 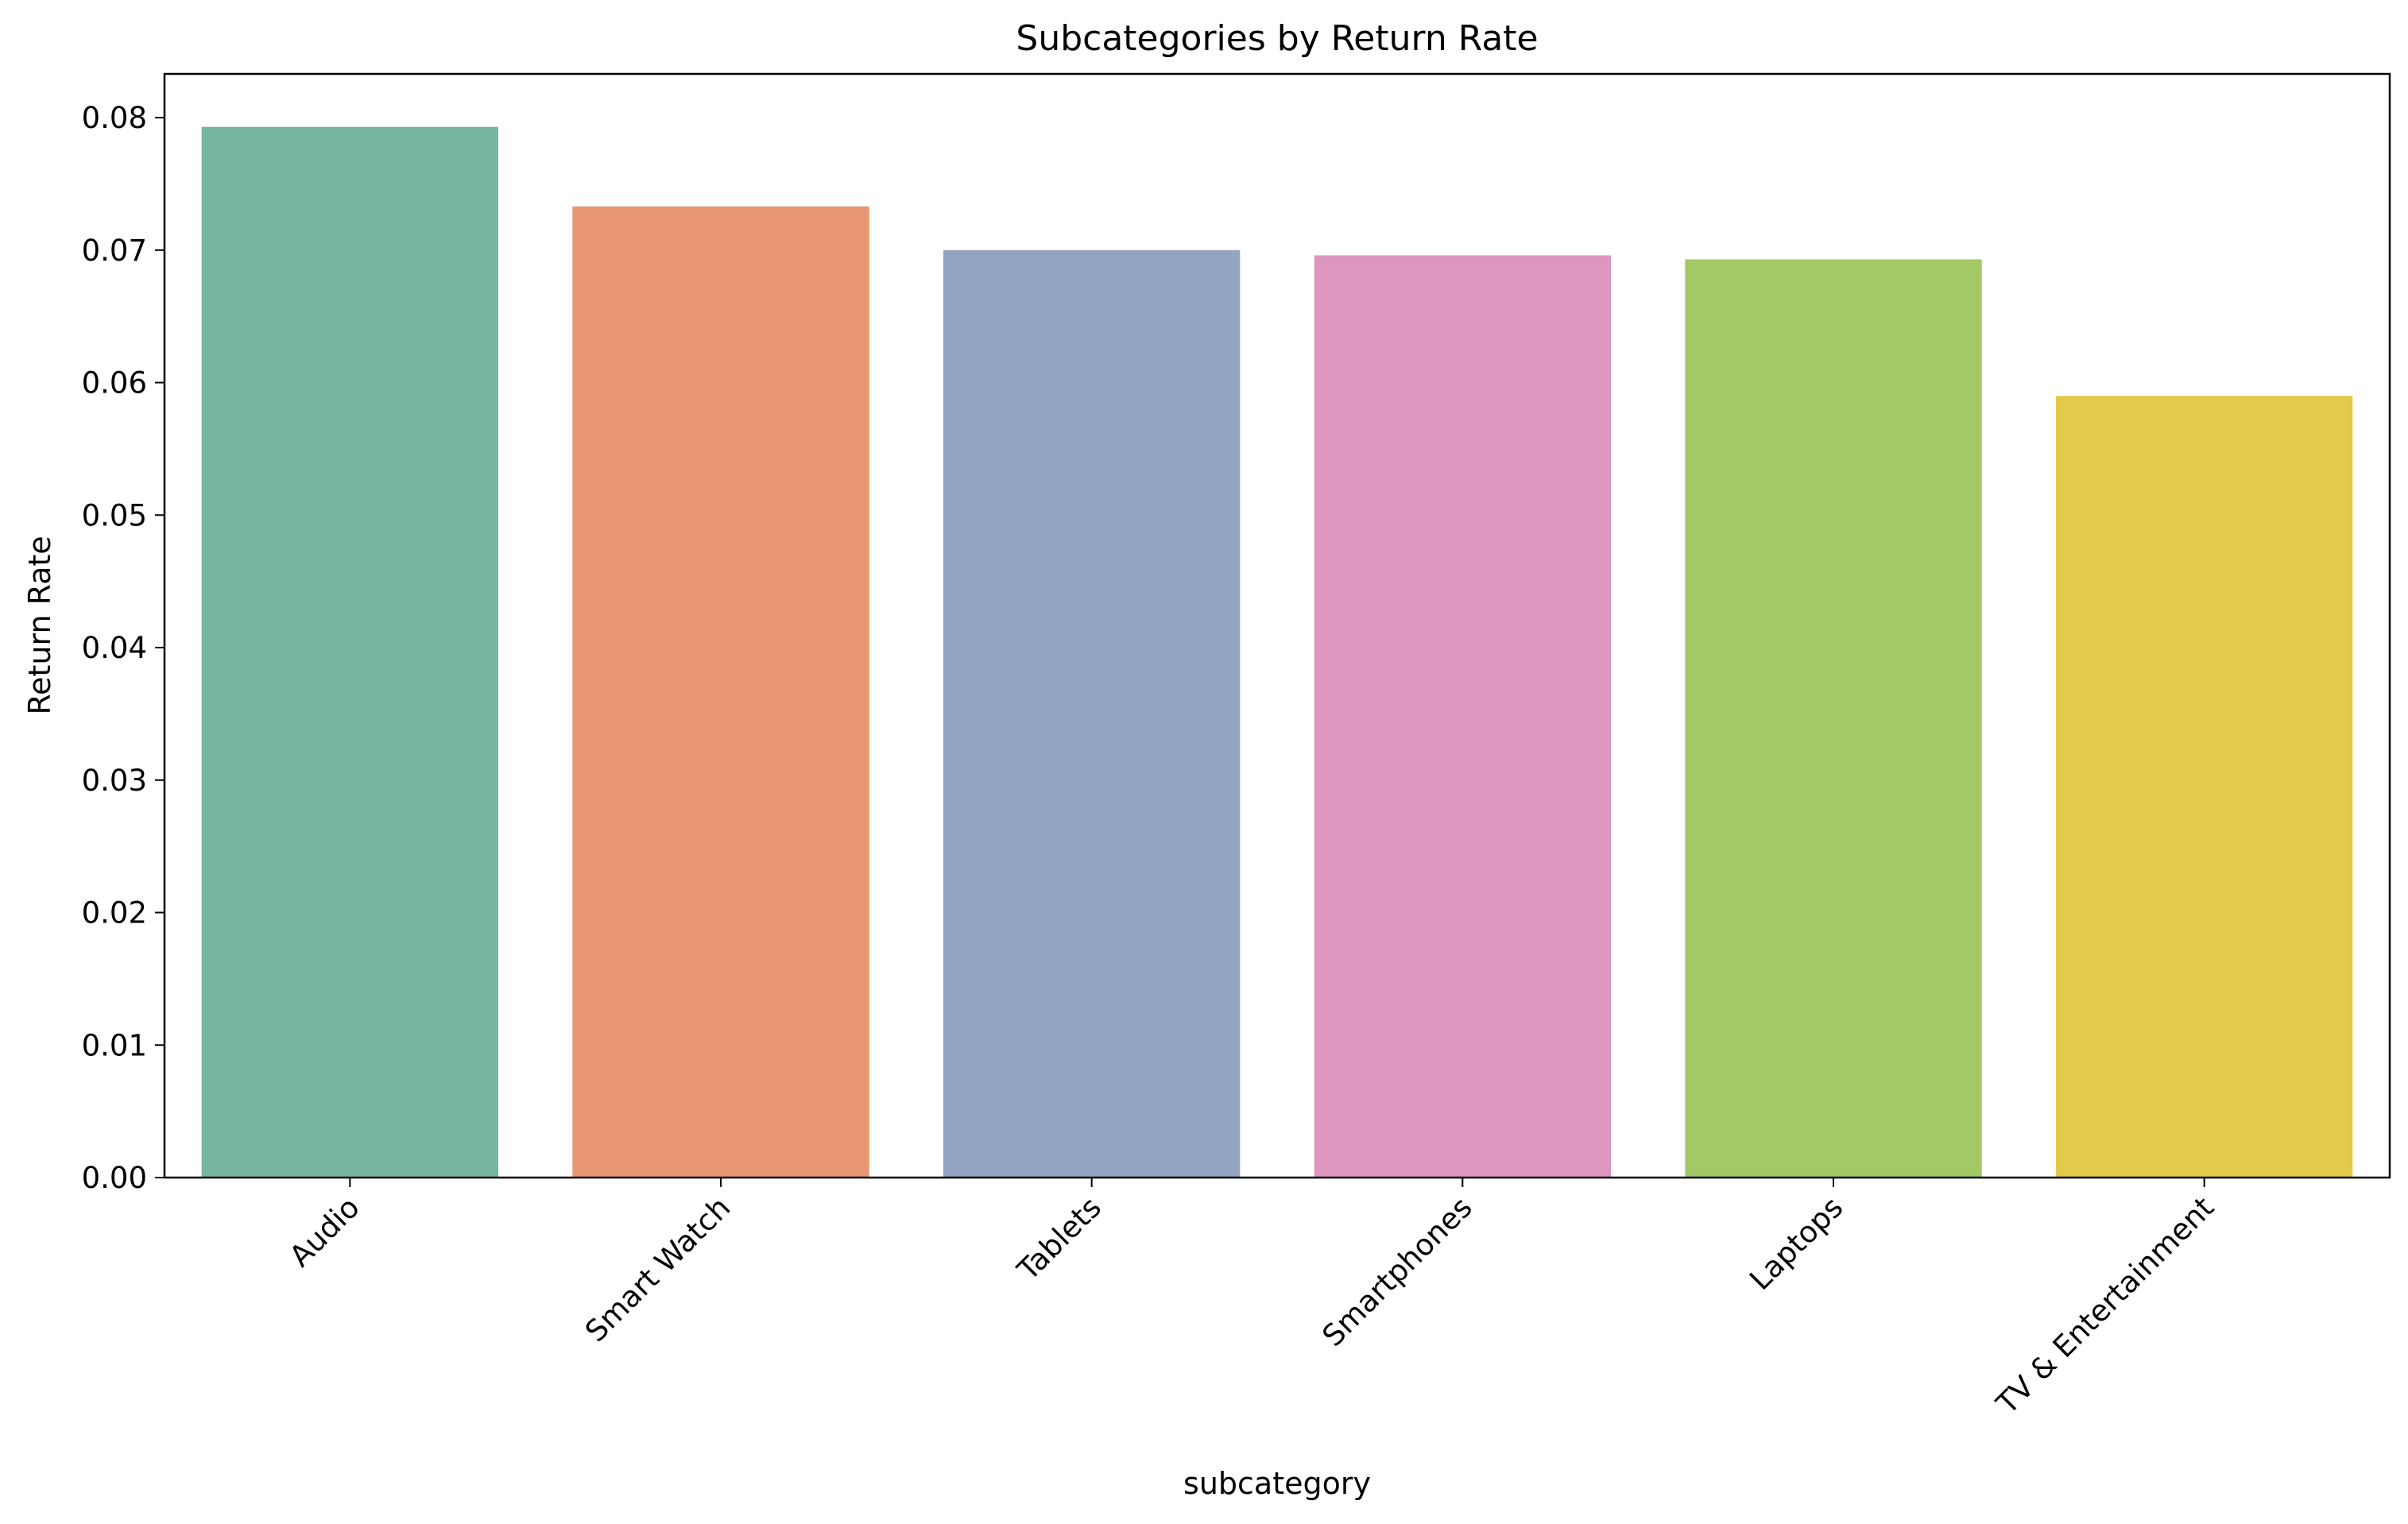 What do you see at coordinates (349, 652) in the screenshot?
I see `bar-audio` at bounding box center [349, 652].